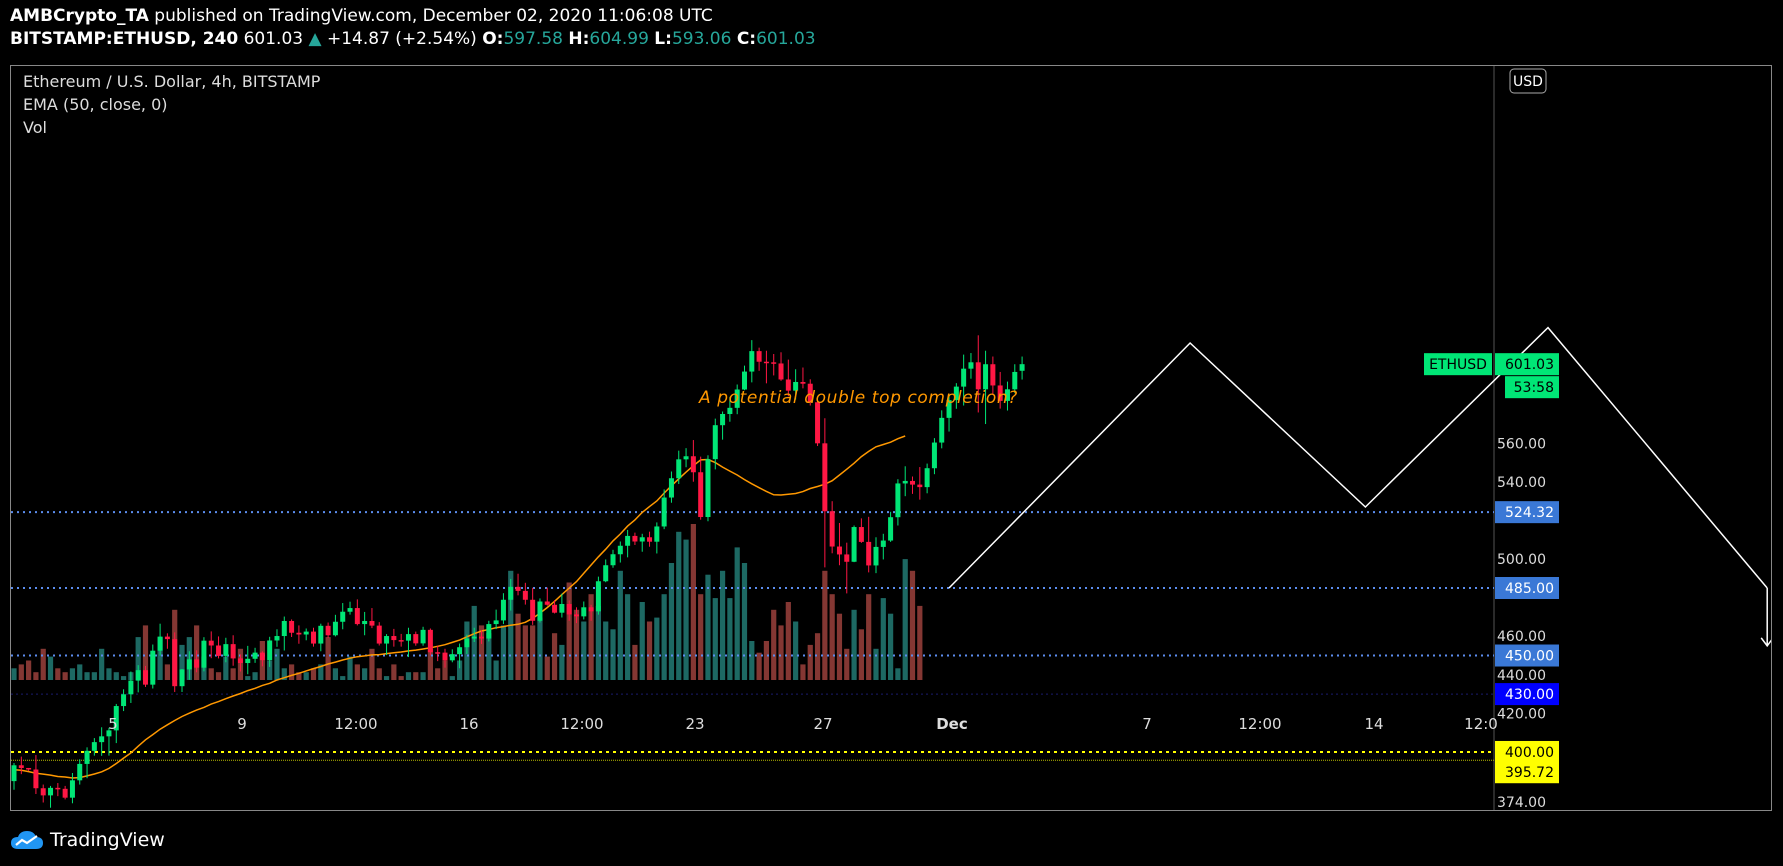  What do you see at coordinates (172, 81) in the screenshot?
I see `chart-title: Ethereum / U.S. Dollar, 4h, BITSTAMP` at bounding box center [172, 81].